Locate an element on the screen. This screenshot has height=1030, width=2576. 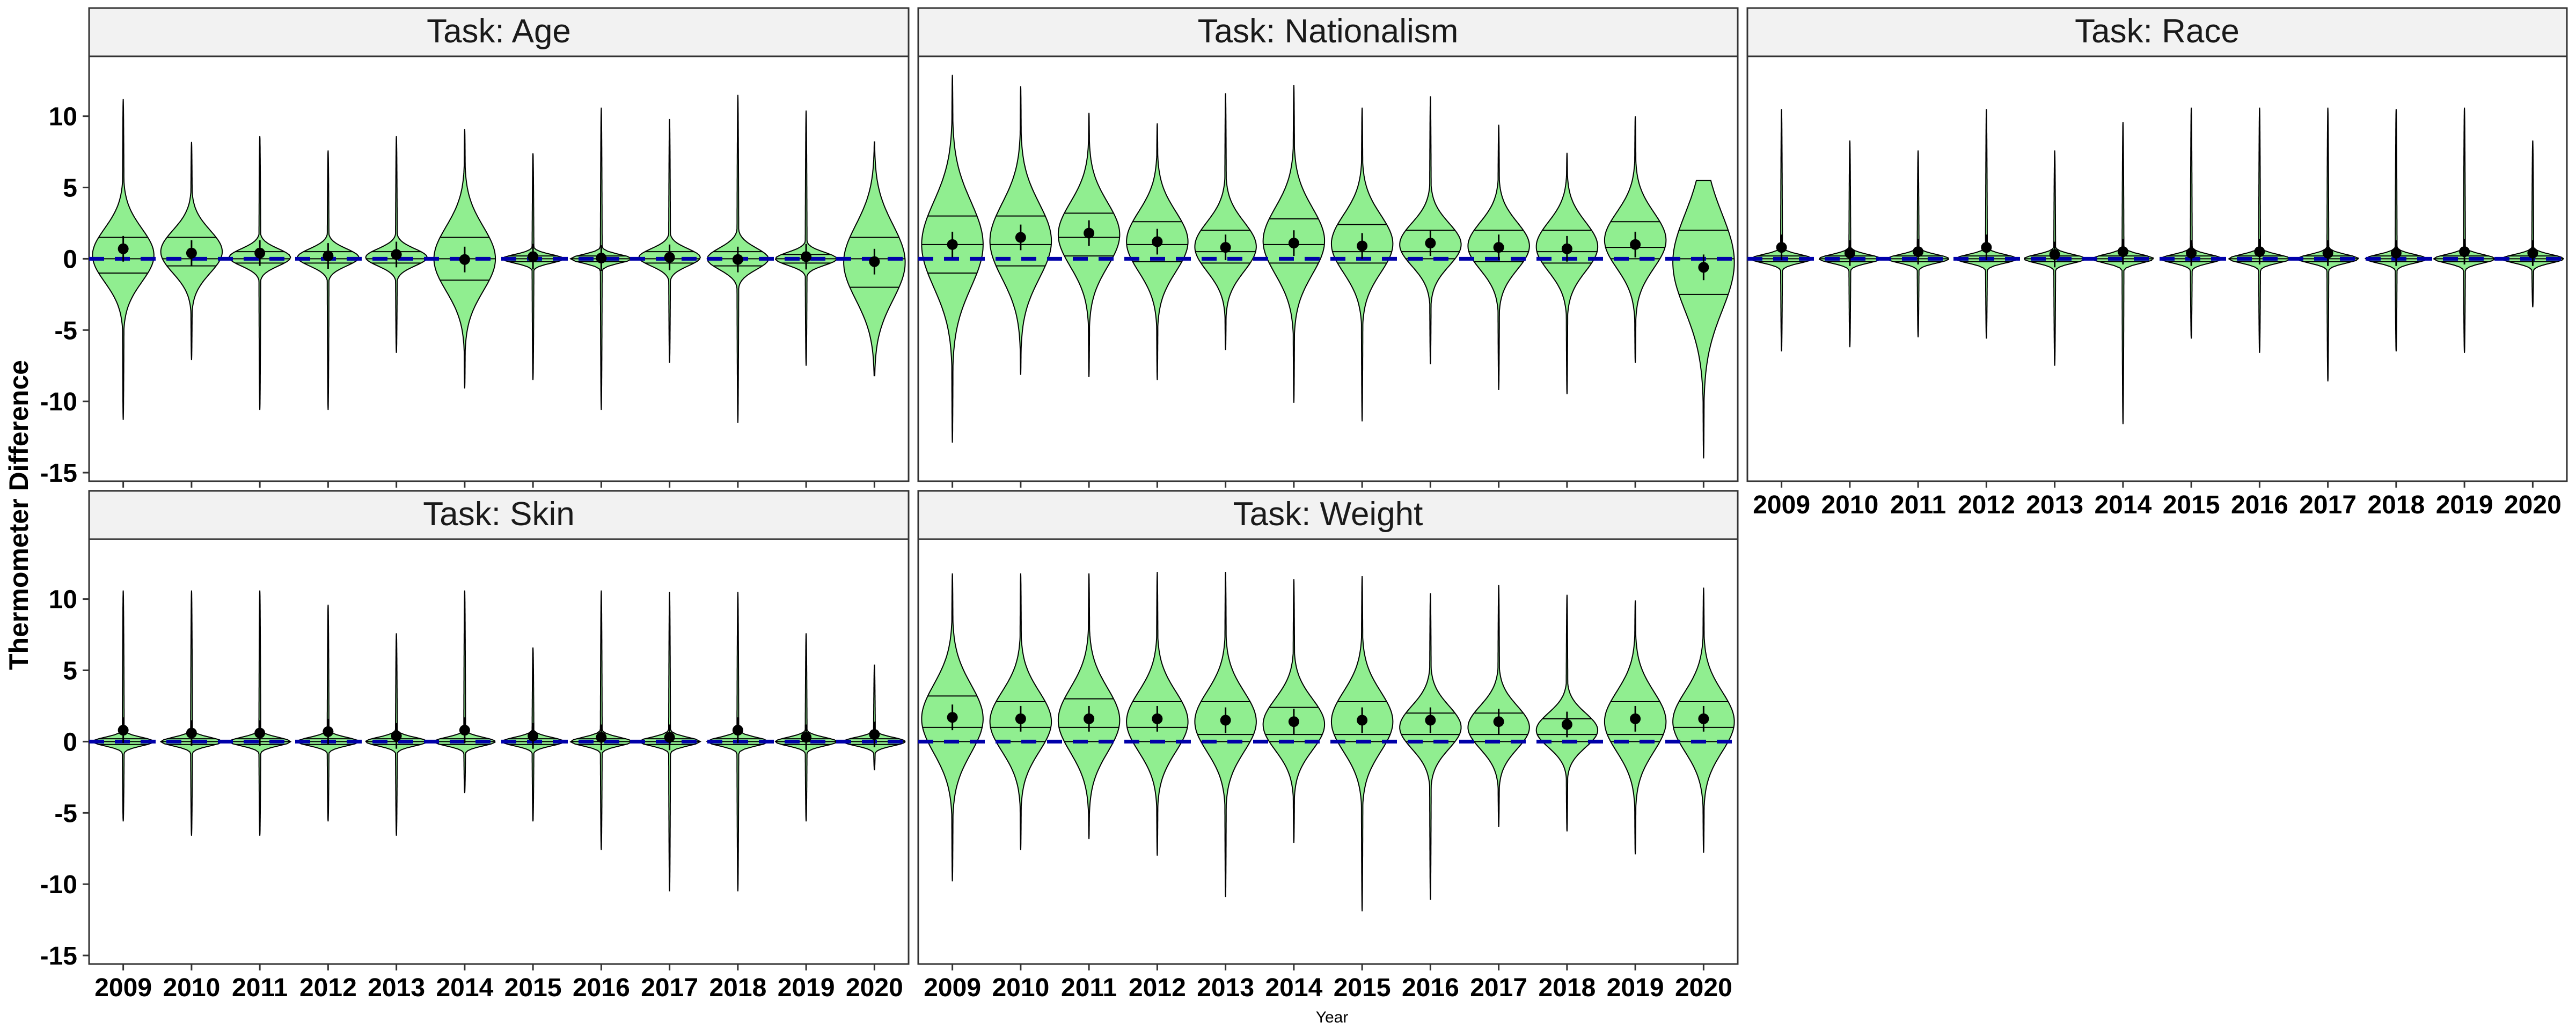
violin-2011 is located at coordinates (259, 273).